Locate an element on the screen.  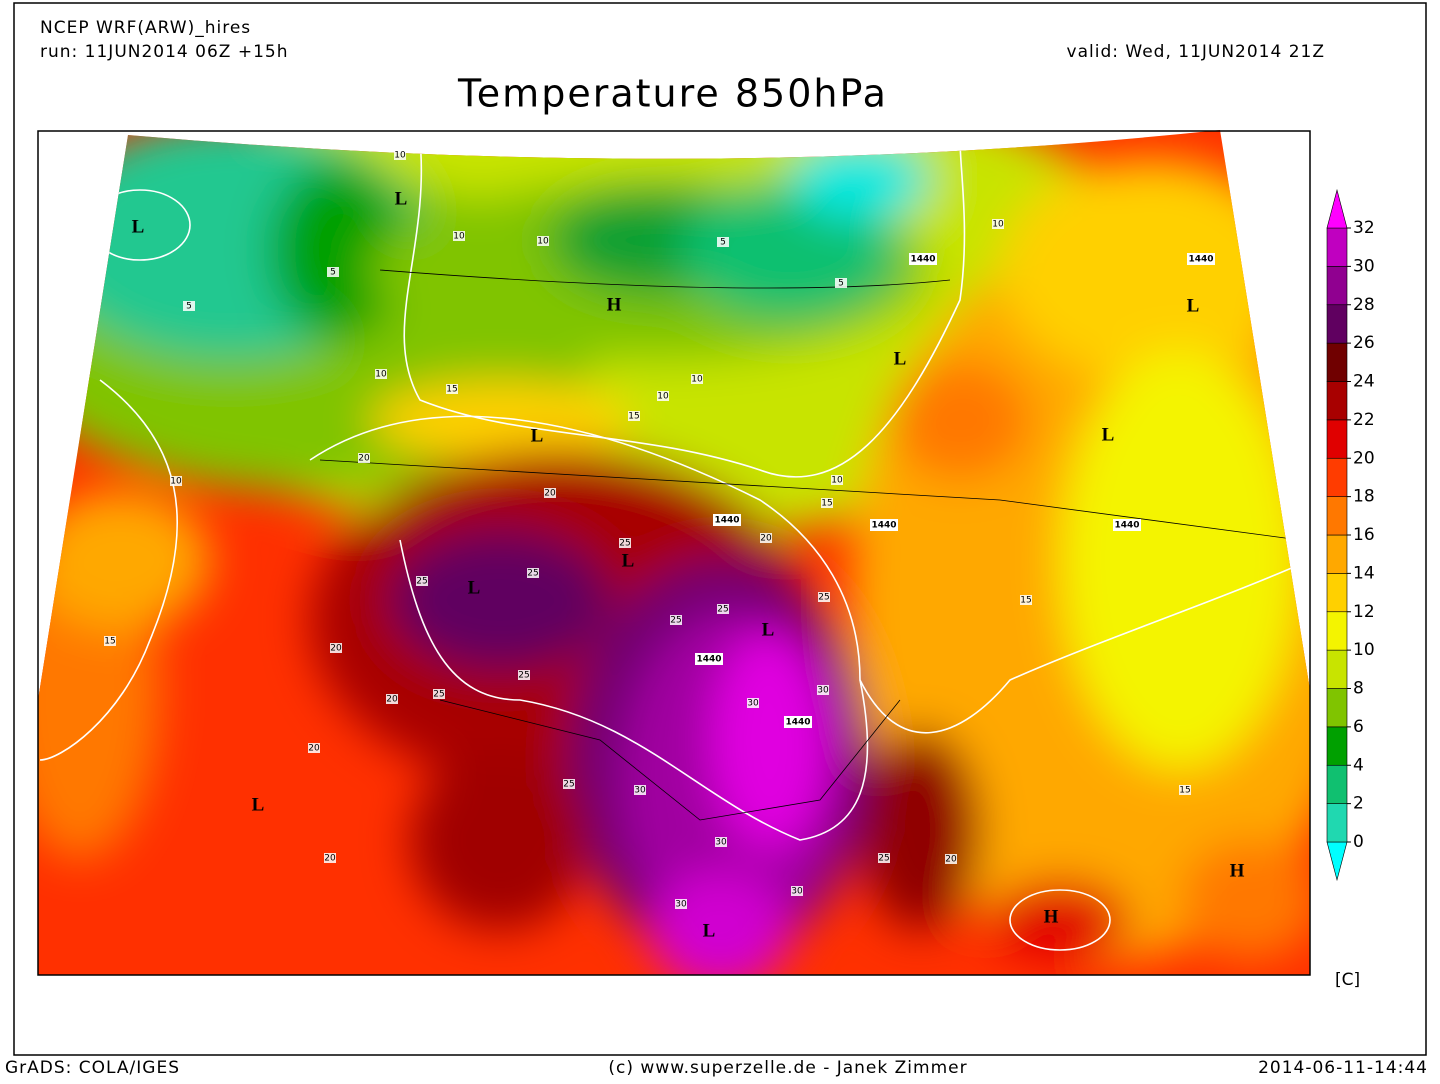
pressure-system: H is located at coordinates (1237, 870).